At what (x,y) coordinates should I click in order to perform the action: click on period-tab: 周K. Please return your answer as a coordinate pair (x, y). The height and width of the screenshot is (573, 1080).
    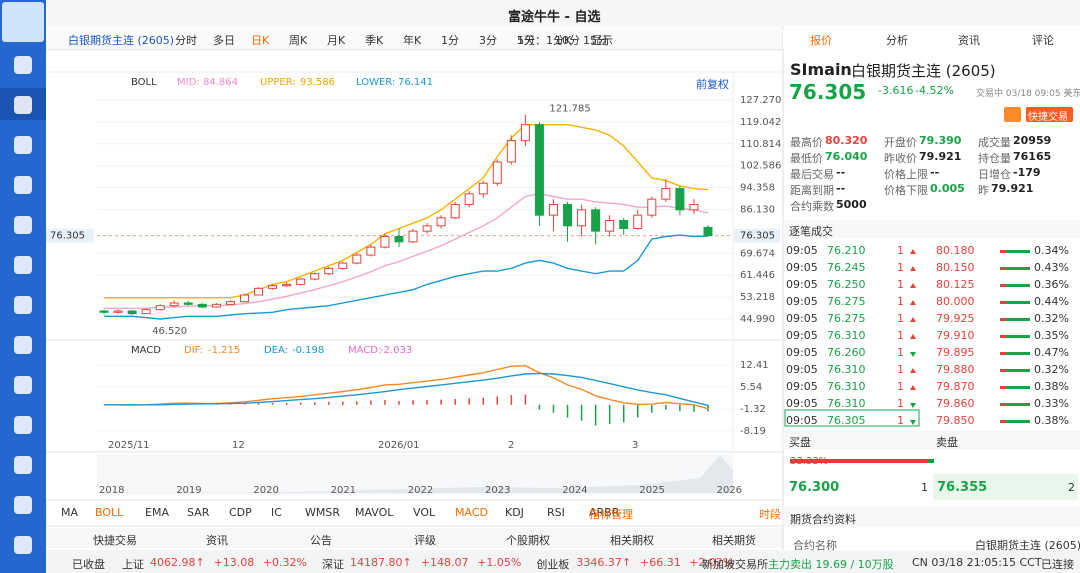
    Looking at the image, I should click on (298, 40).